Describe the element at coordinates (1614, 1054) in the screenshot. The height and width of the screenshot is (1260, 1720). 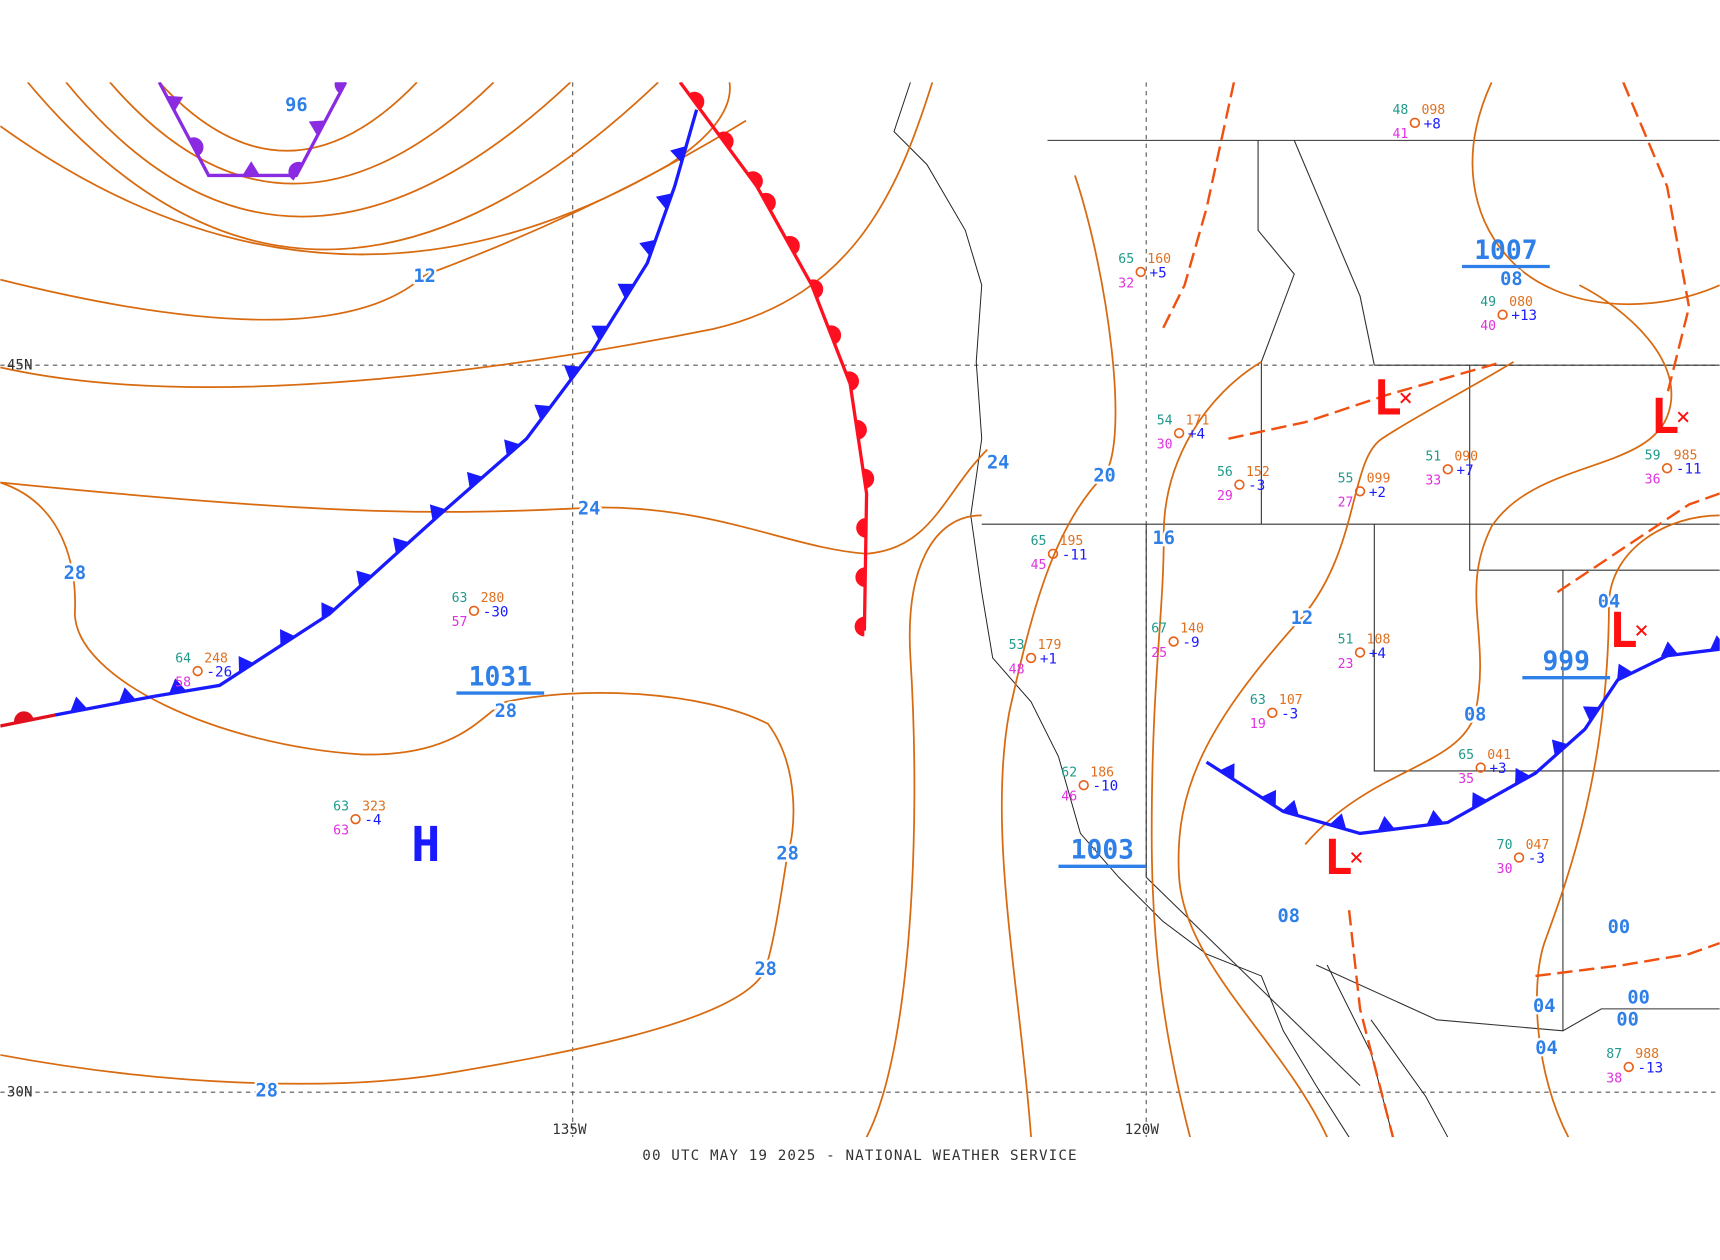
I see `station-temp: 87` at that location.